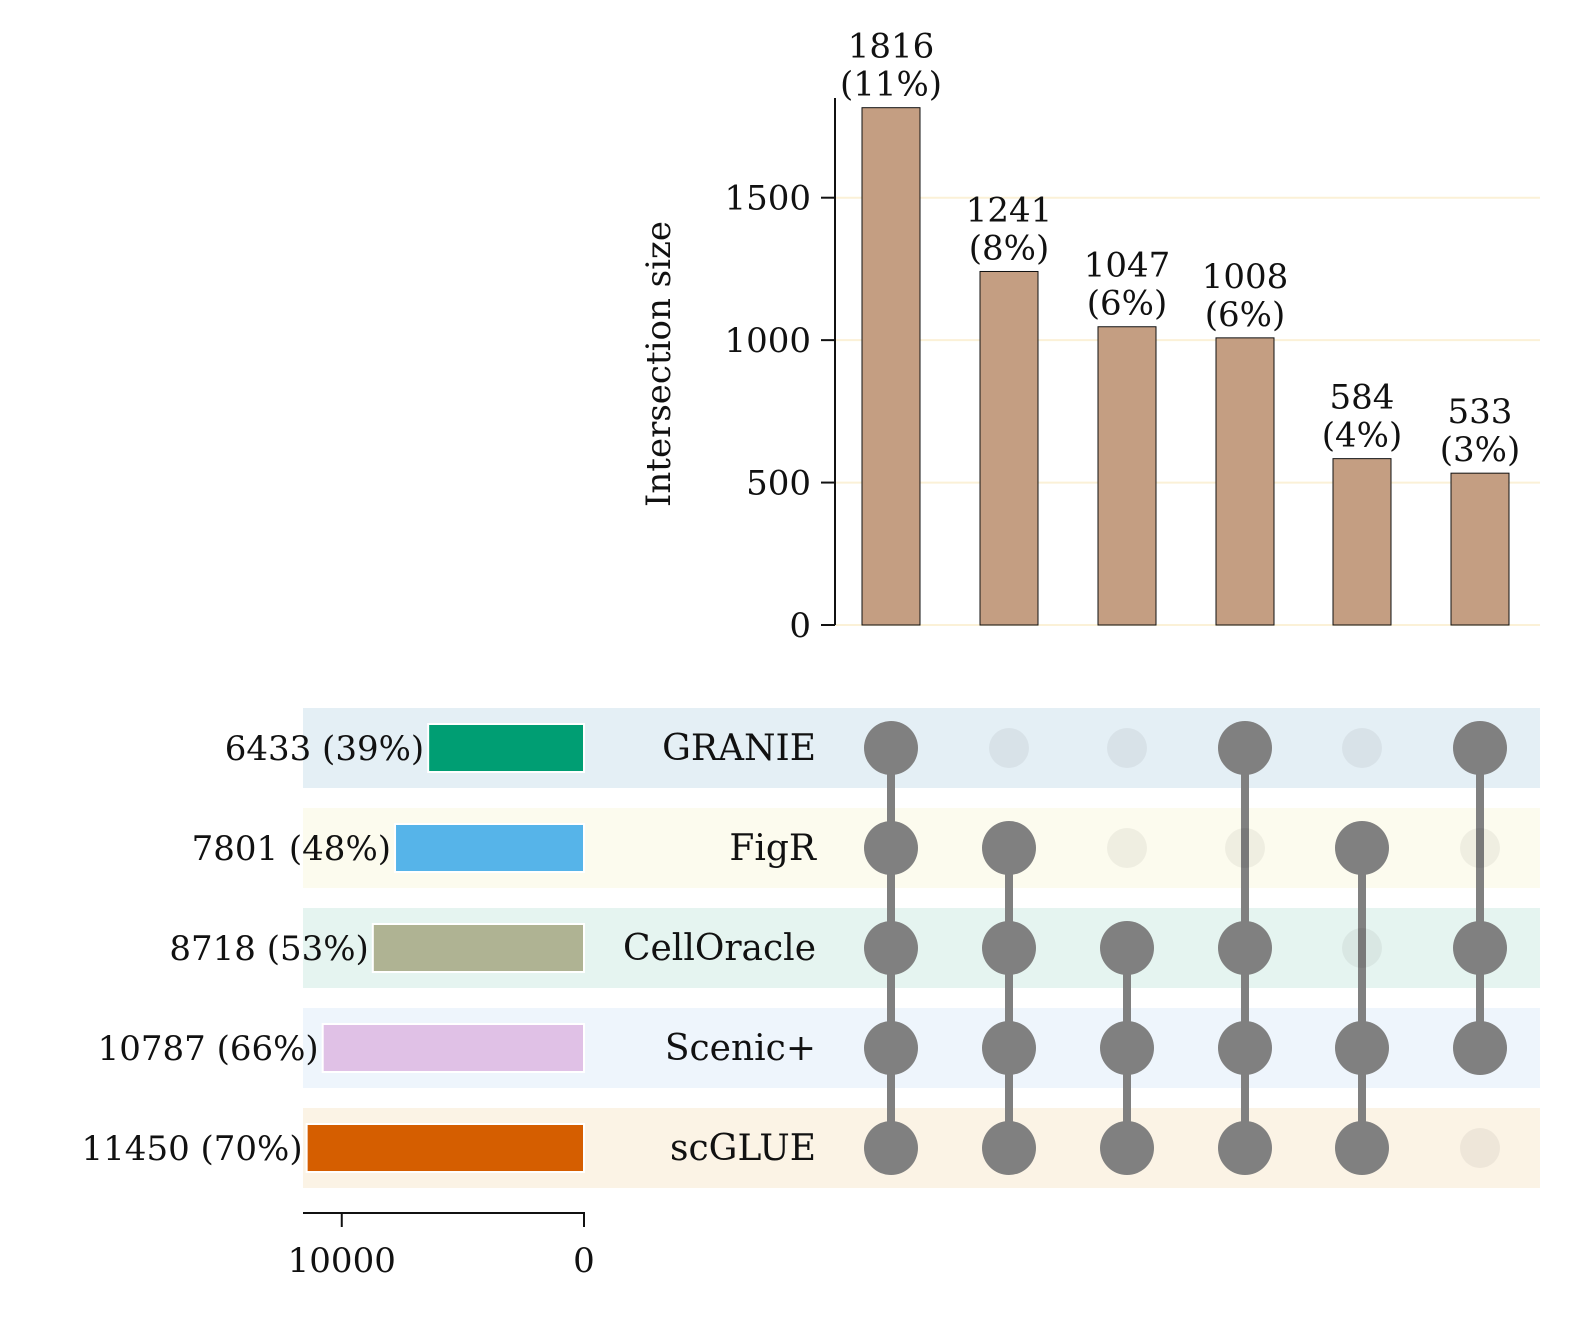  I want to click on intersection-bar-count: 1008, so click(1245, 277).